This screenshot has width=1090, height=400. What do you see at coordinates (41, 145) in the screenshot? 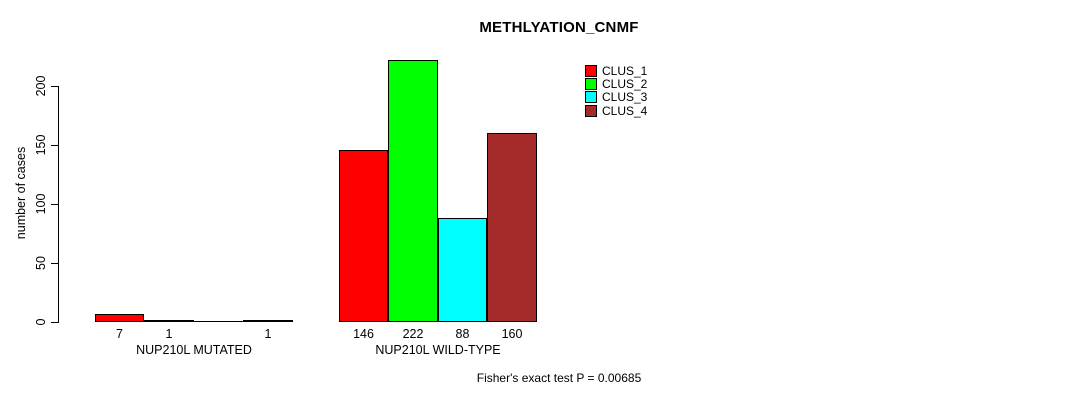
I see `y-tick-label: 150` at bounding box center [41, 145].